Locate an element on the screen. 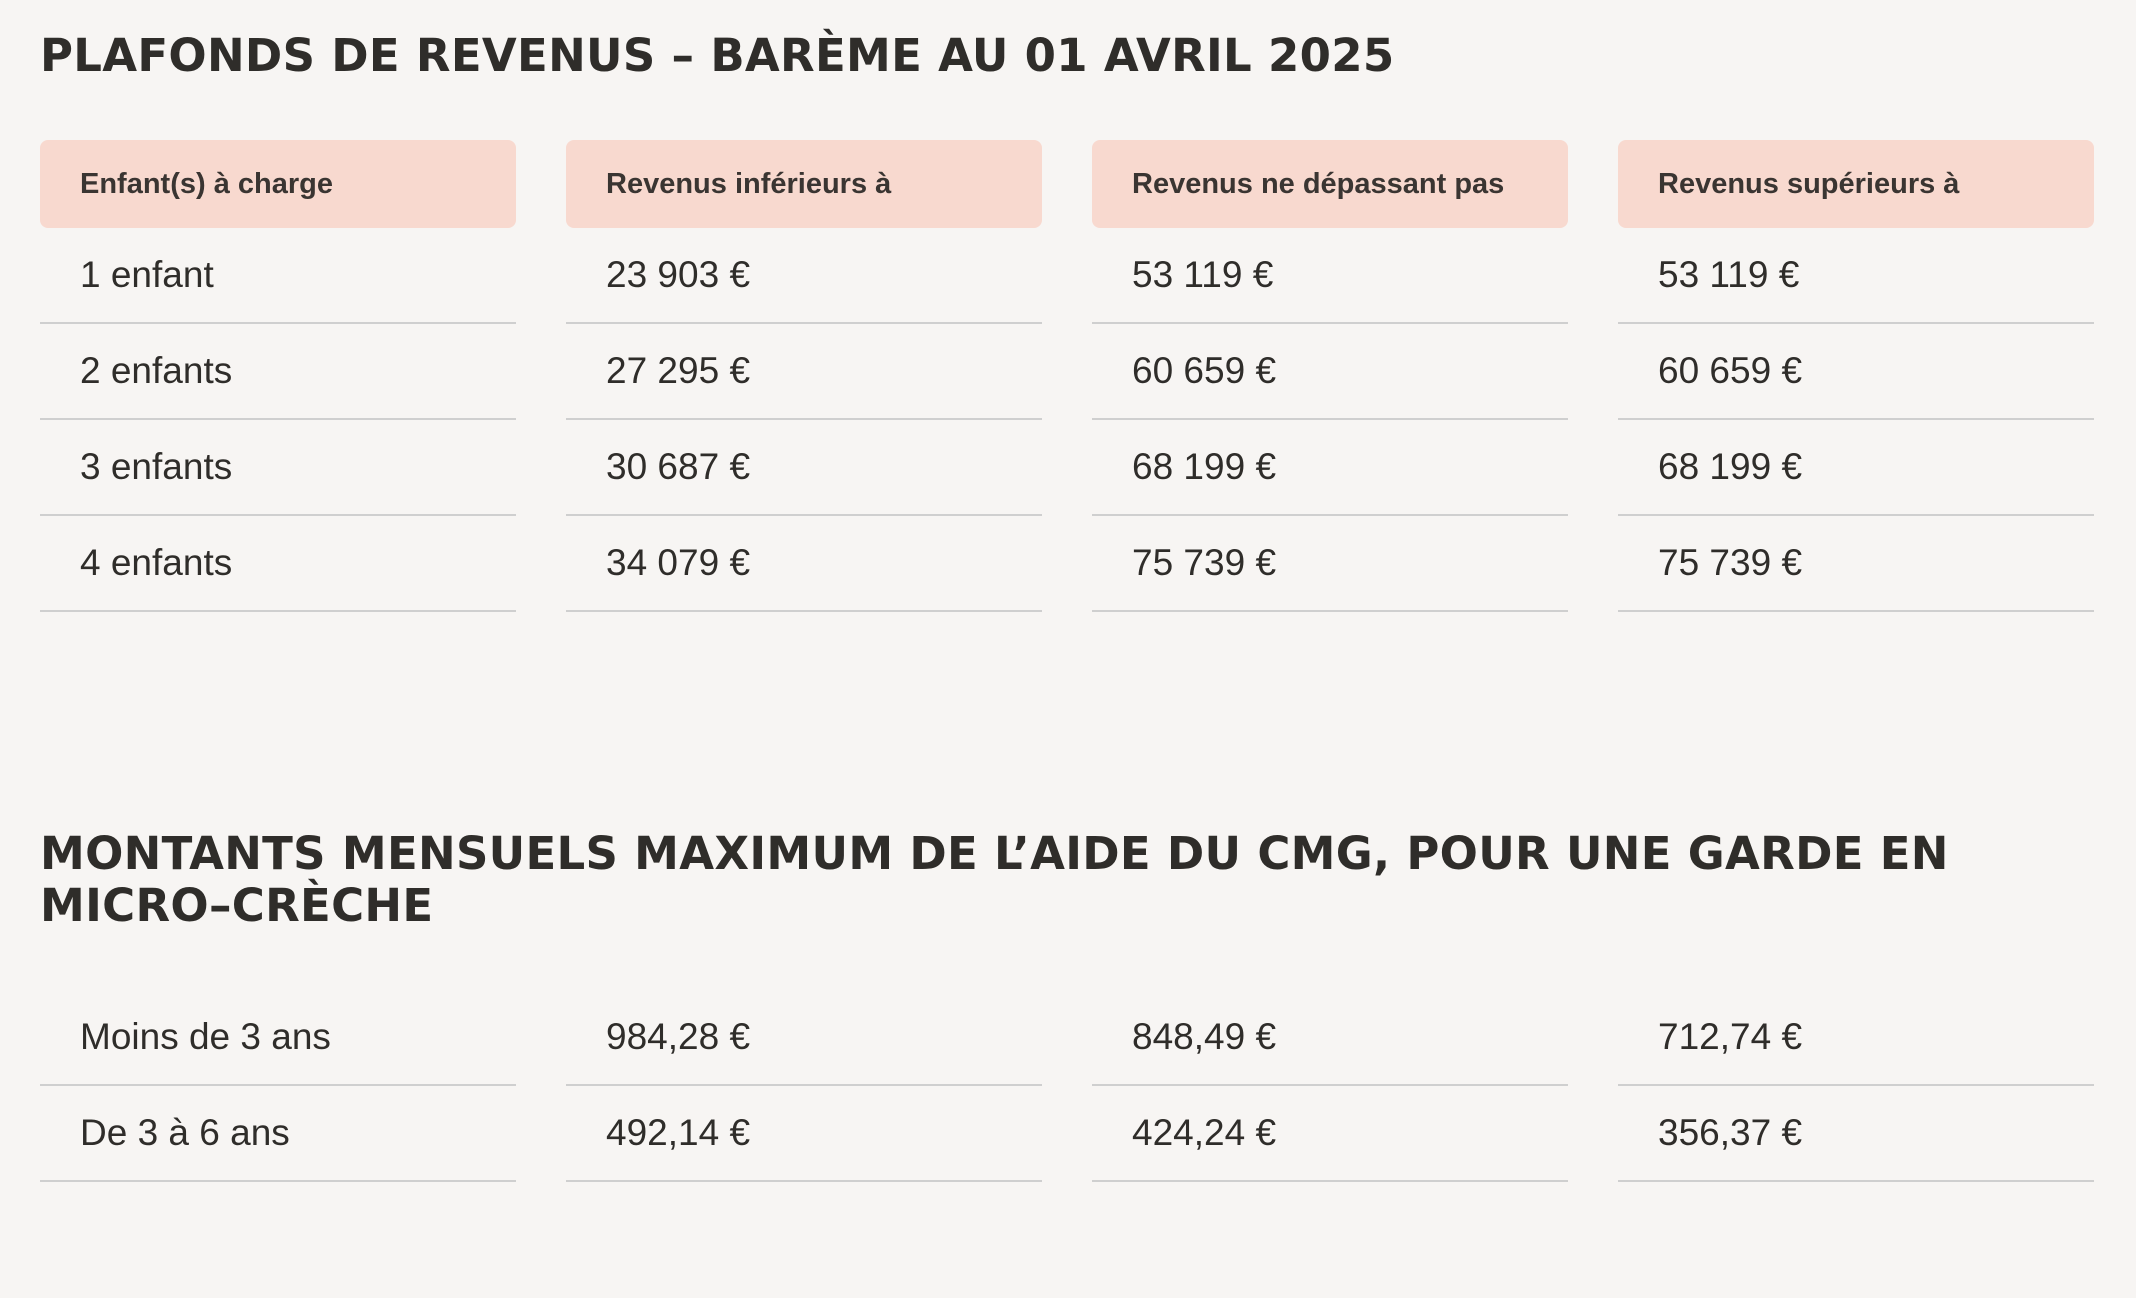 This screenshot has width=2136, height=1298. table-cell-amount-mid-income: 848,49 € is located at coordinates (1330, 1038).